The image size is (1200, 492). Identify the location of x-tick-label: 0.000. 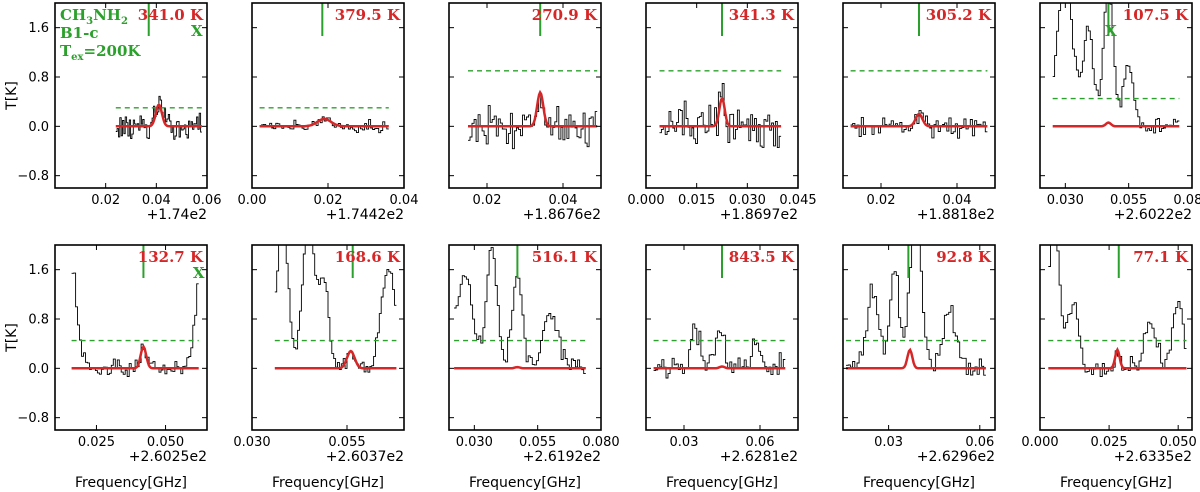
(1039, 442).